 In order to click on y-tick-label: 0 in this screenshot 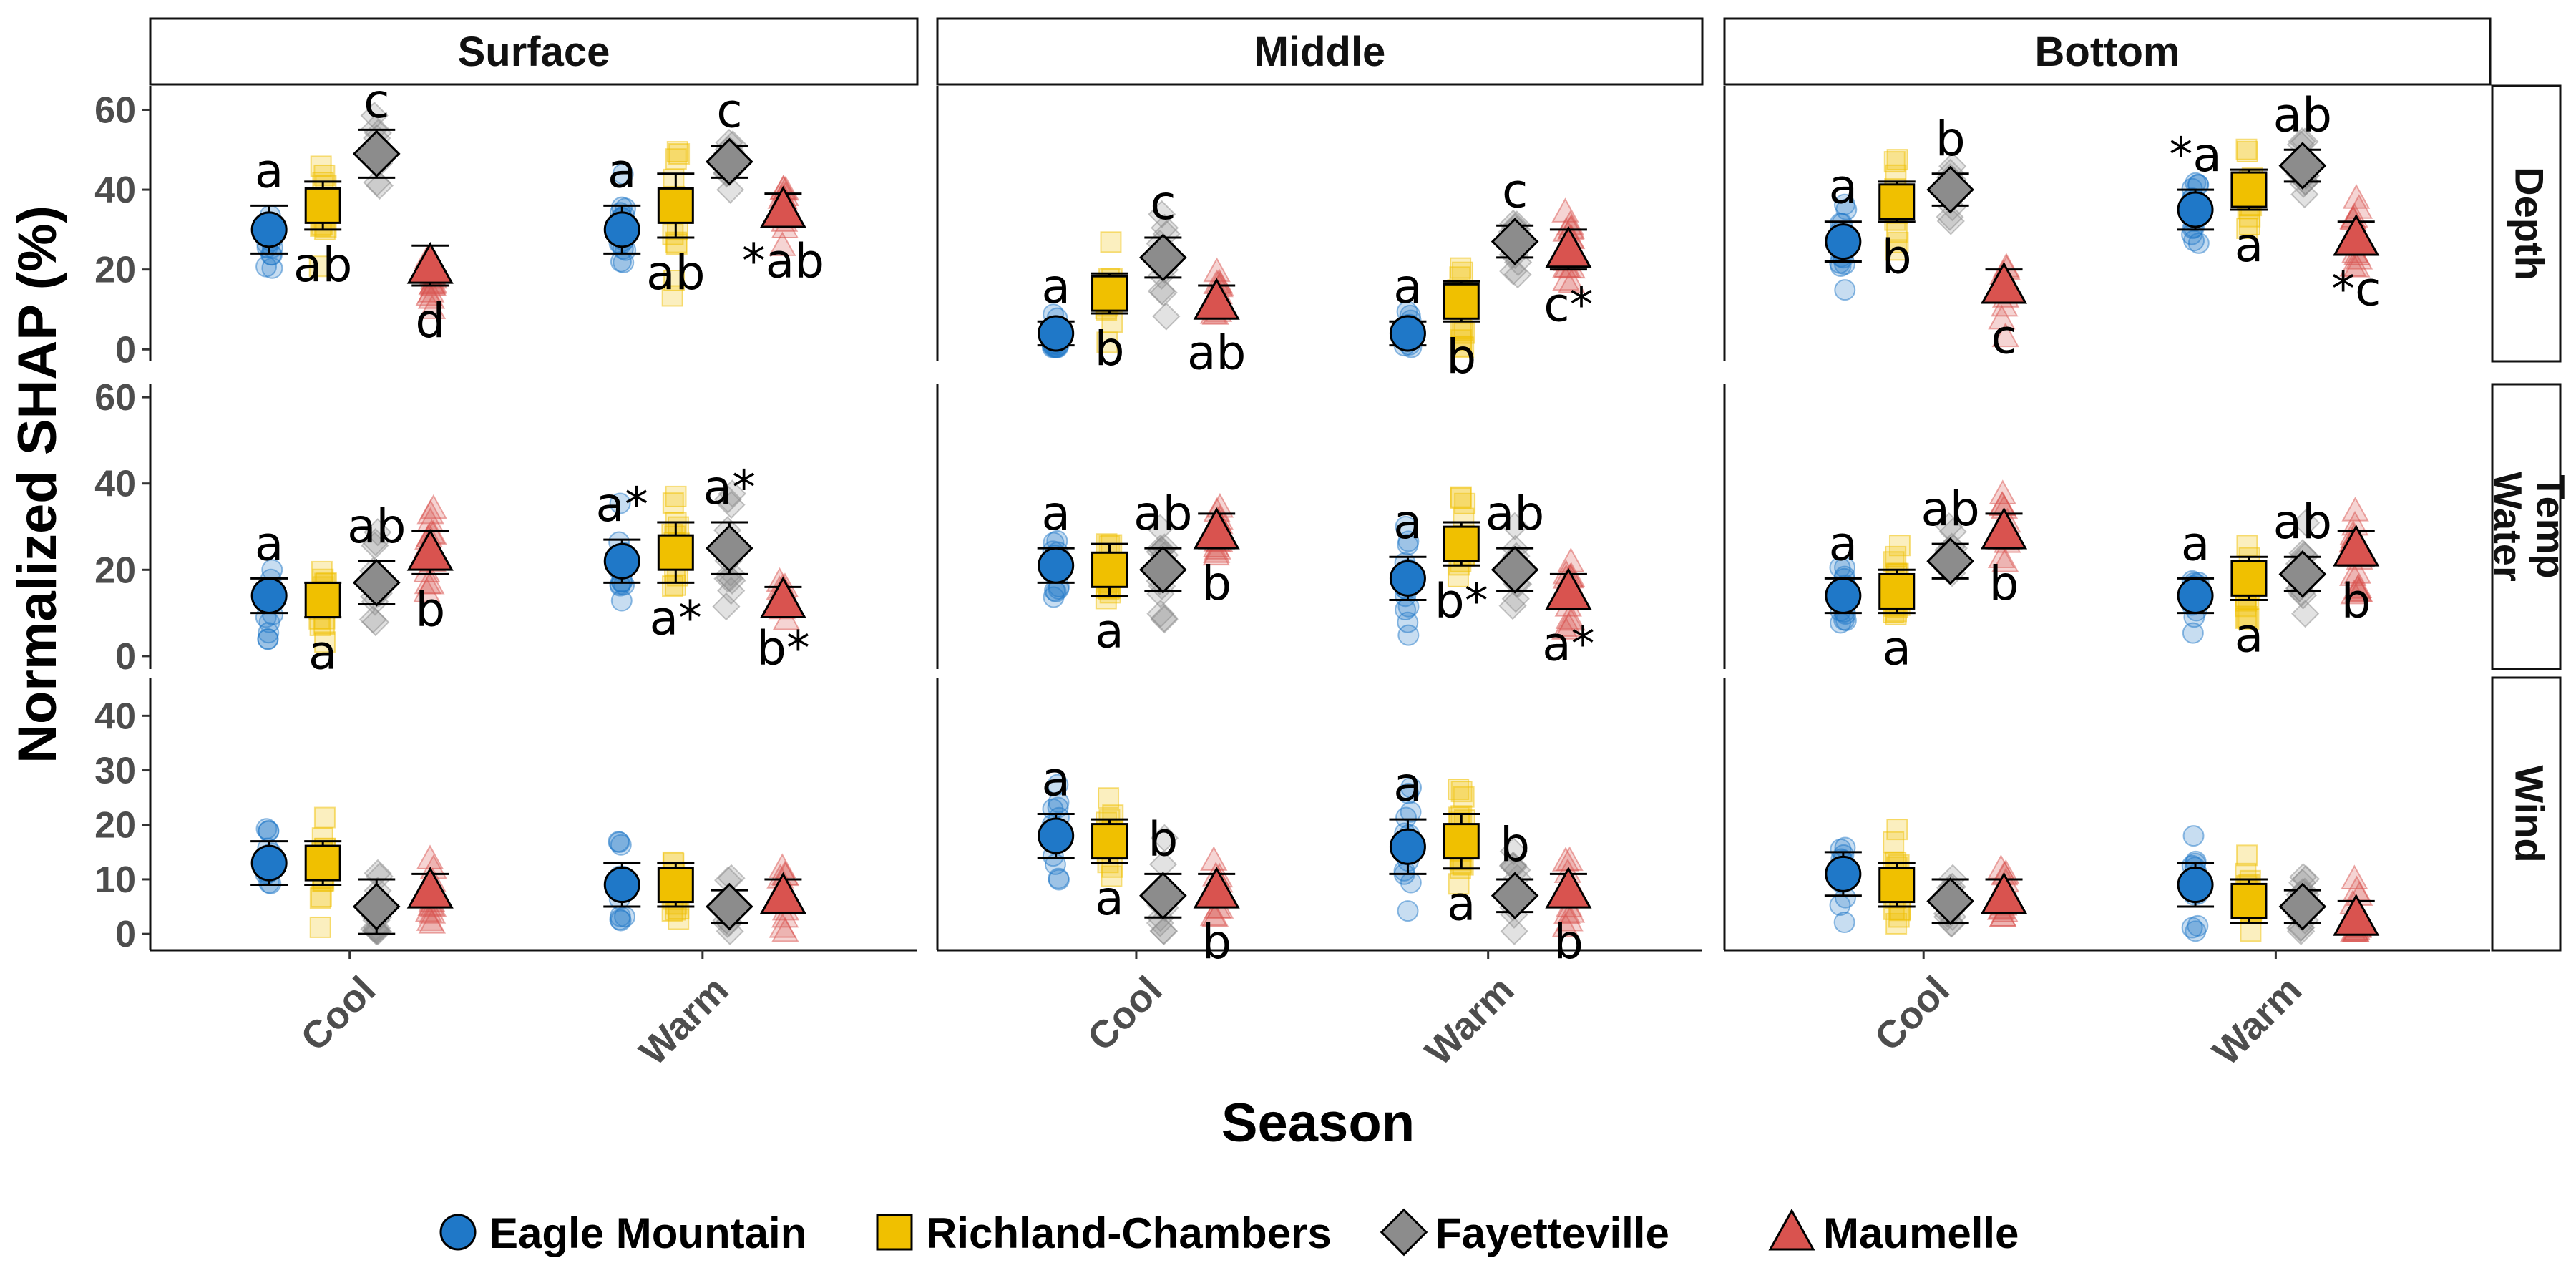, I will do `click(125, 350)`.